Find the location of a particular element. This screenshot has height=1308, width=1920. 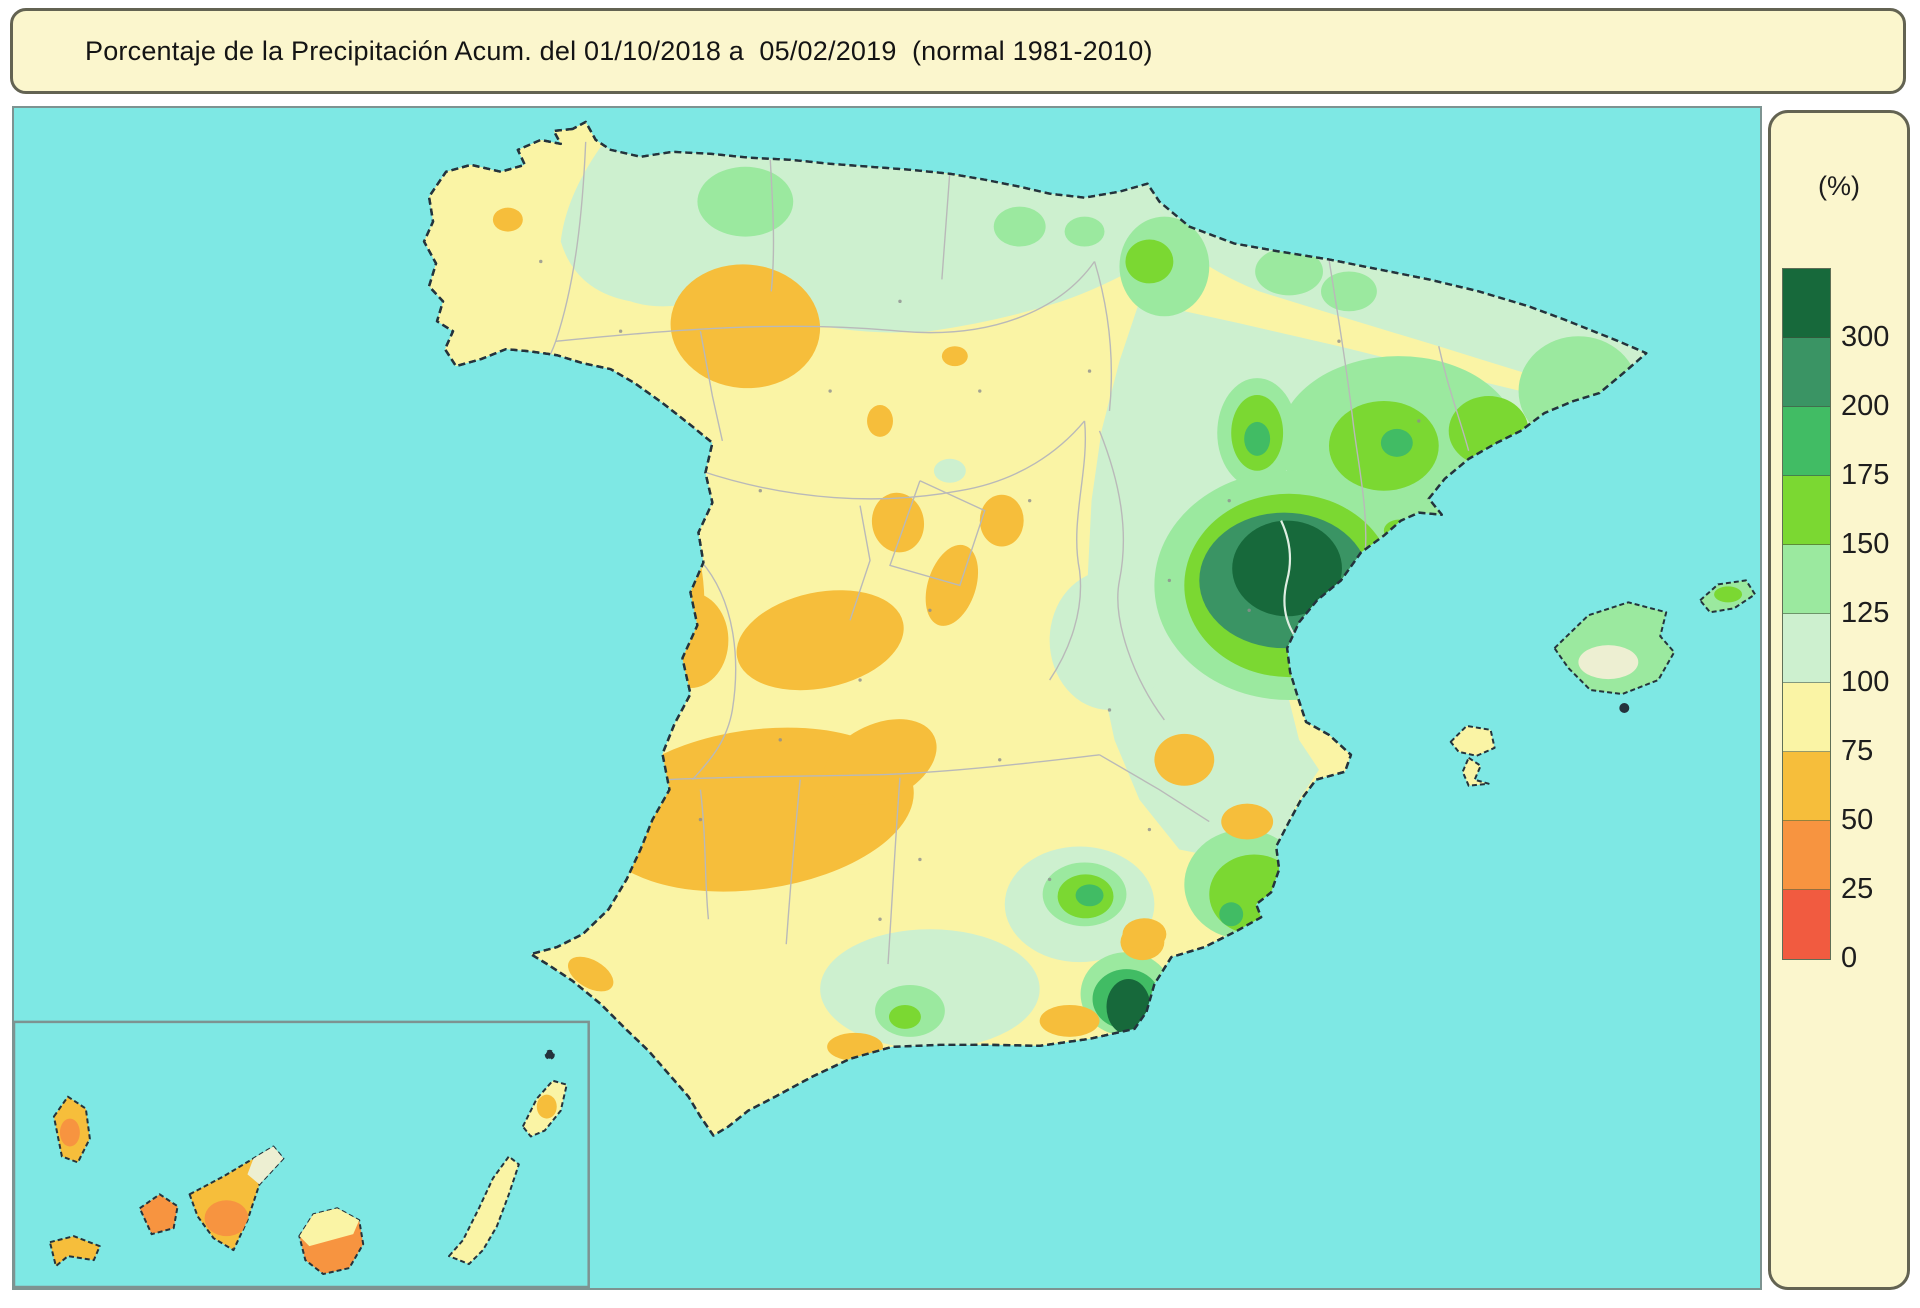

menorca-lime-patch is located at coordinates (1728, 594).